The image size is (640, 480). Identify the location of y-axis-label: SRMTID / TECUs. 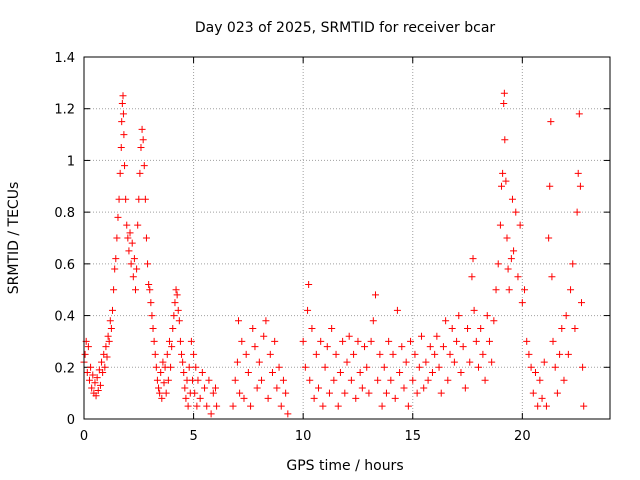
(14, 238).